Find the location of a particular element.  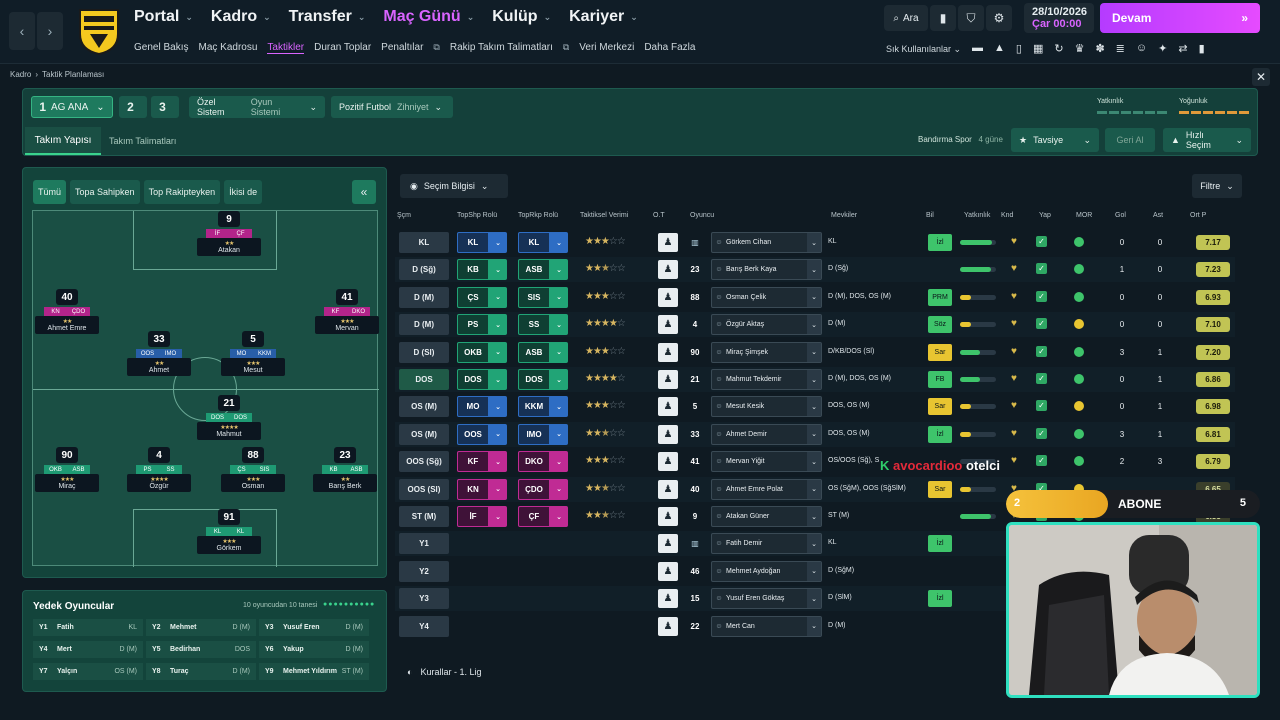

tactic-slot-2: 2 is located at coordinates (133, 107).